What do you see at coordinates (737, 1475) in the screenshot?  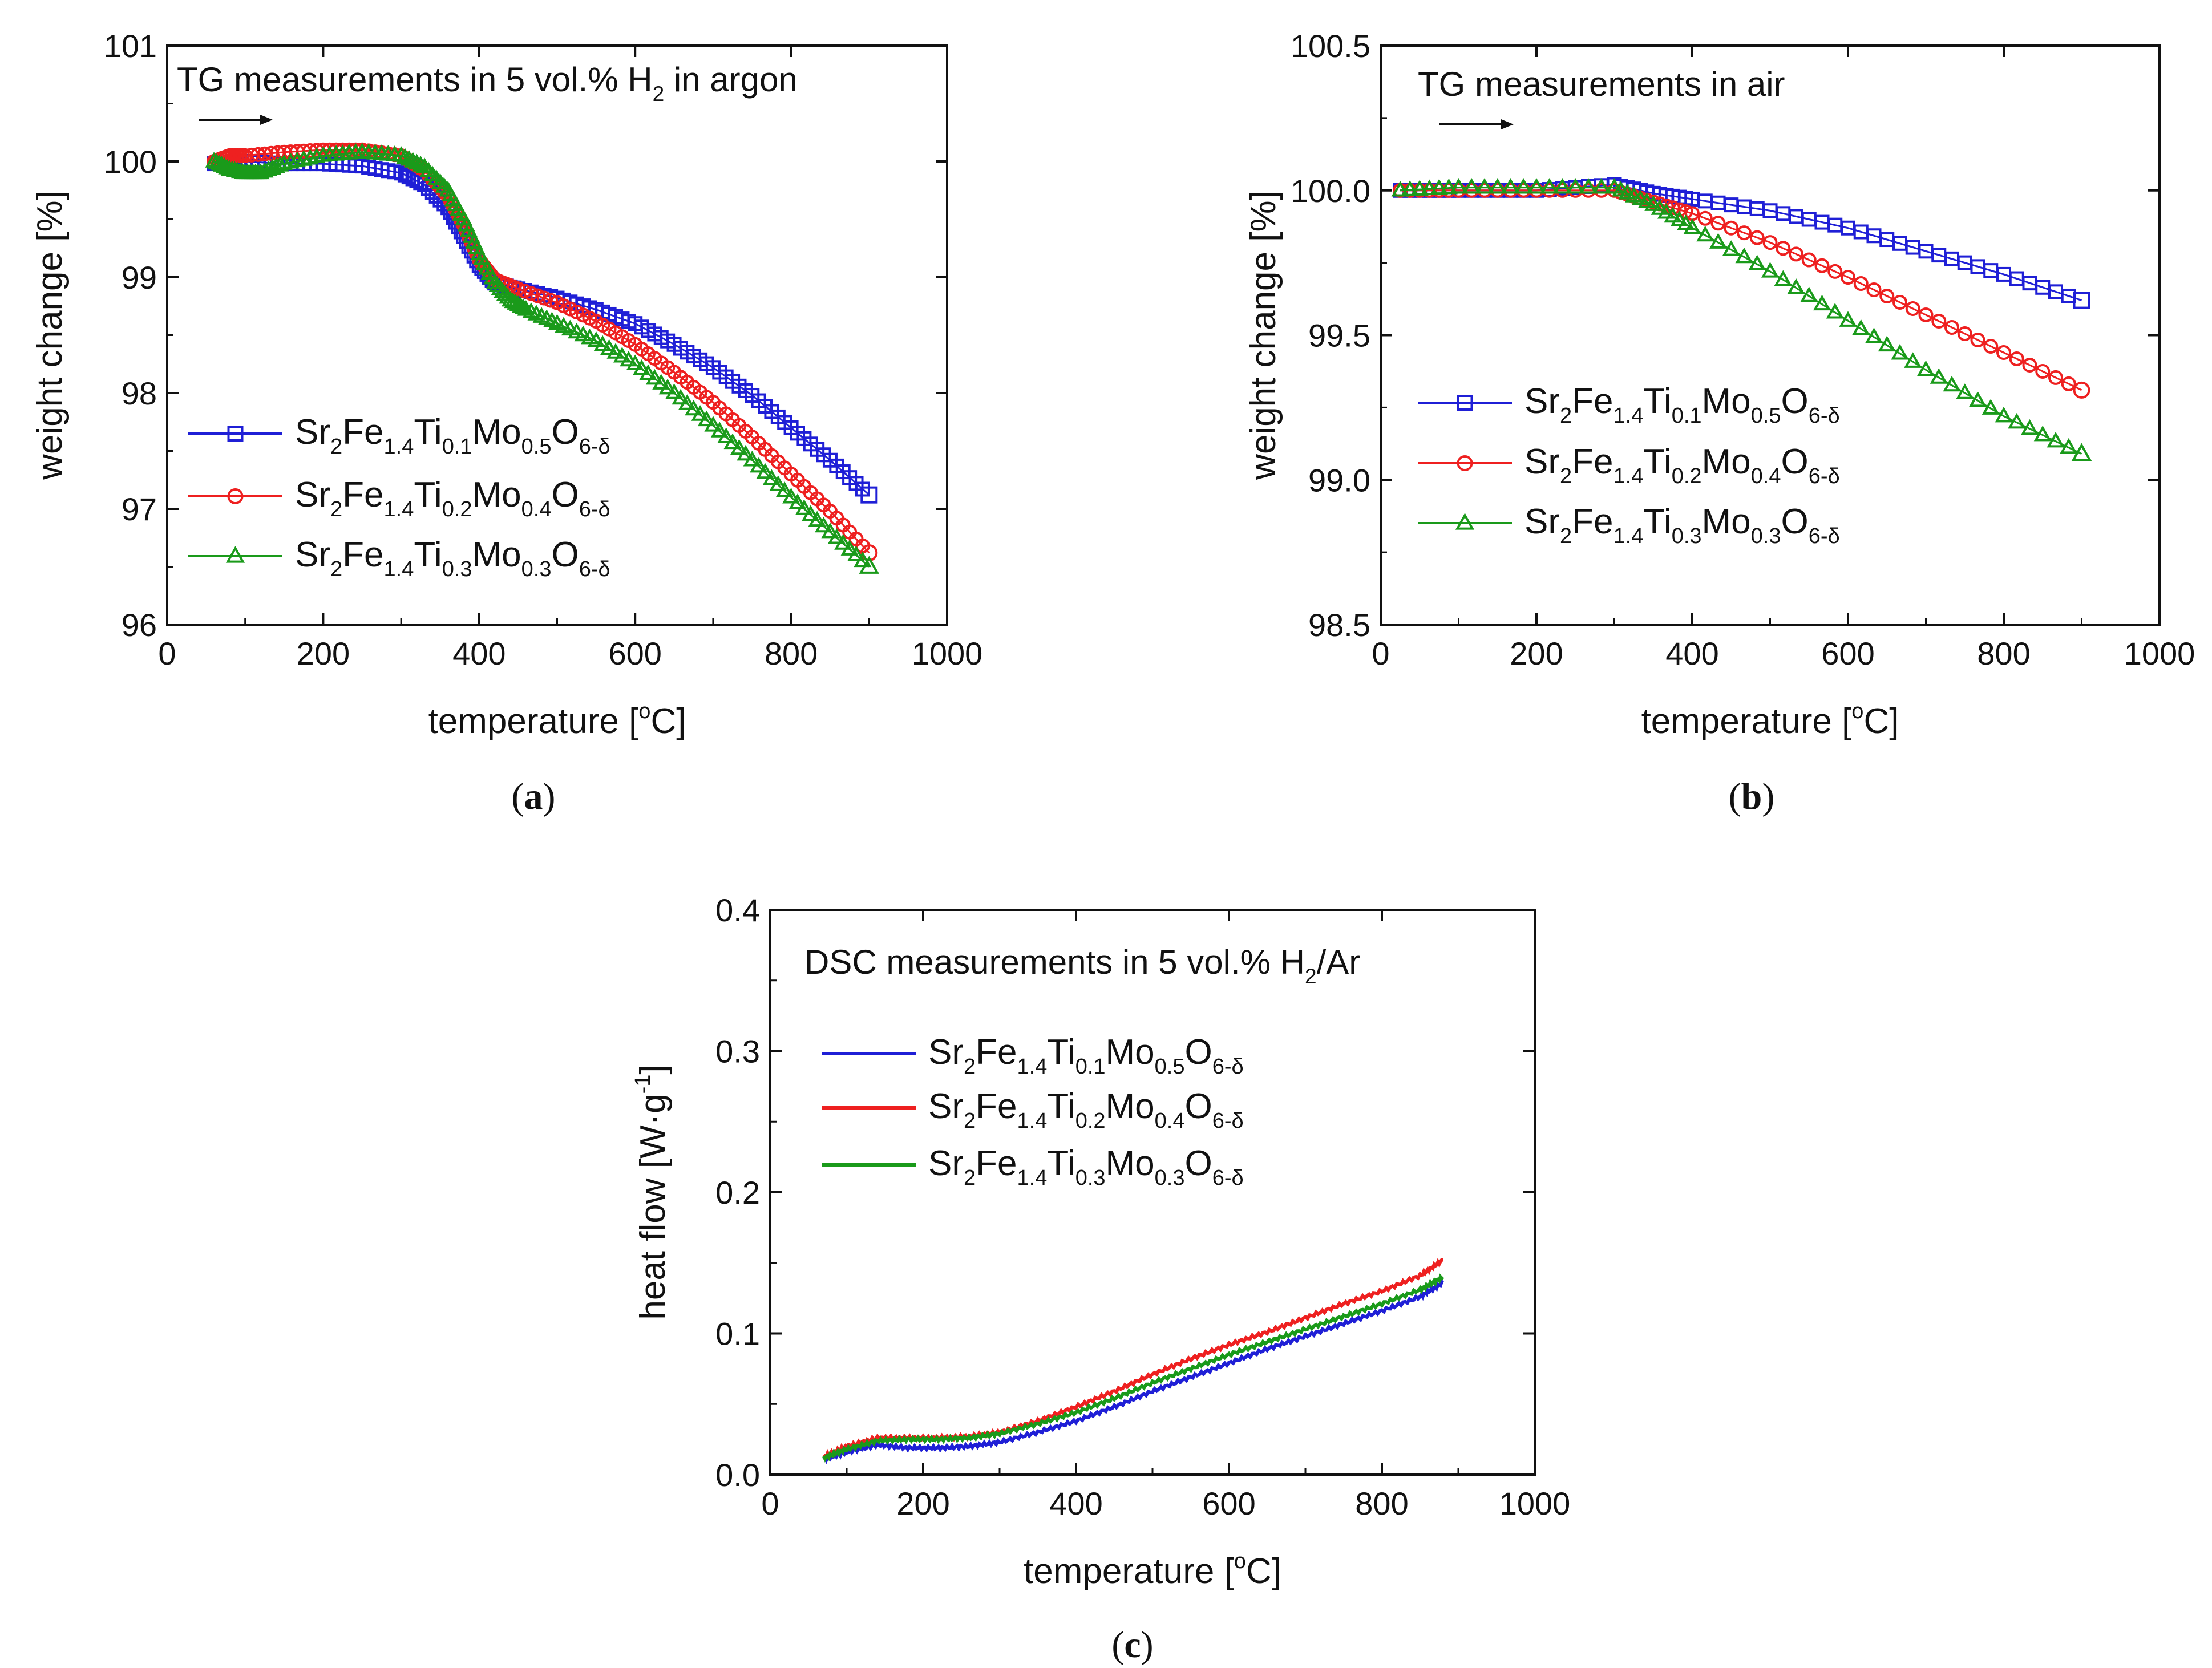 I see `y-tick-label: 0.0` at bounding box center [737, 1475].